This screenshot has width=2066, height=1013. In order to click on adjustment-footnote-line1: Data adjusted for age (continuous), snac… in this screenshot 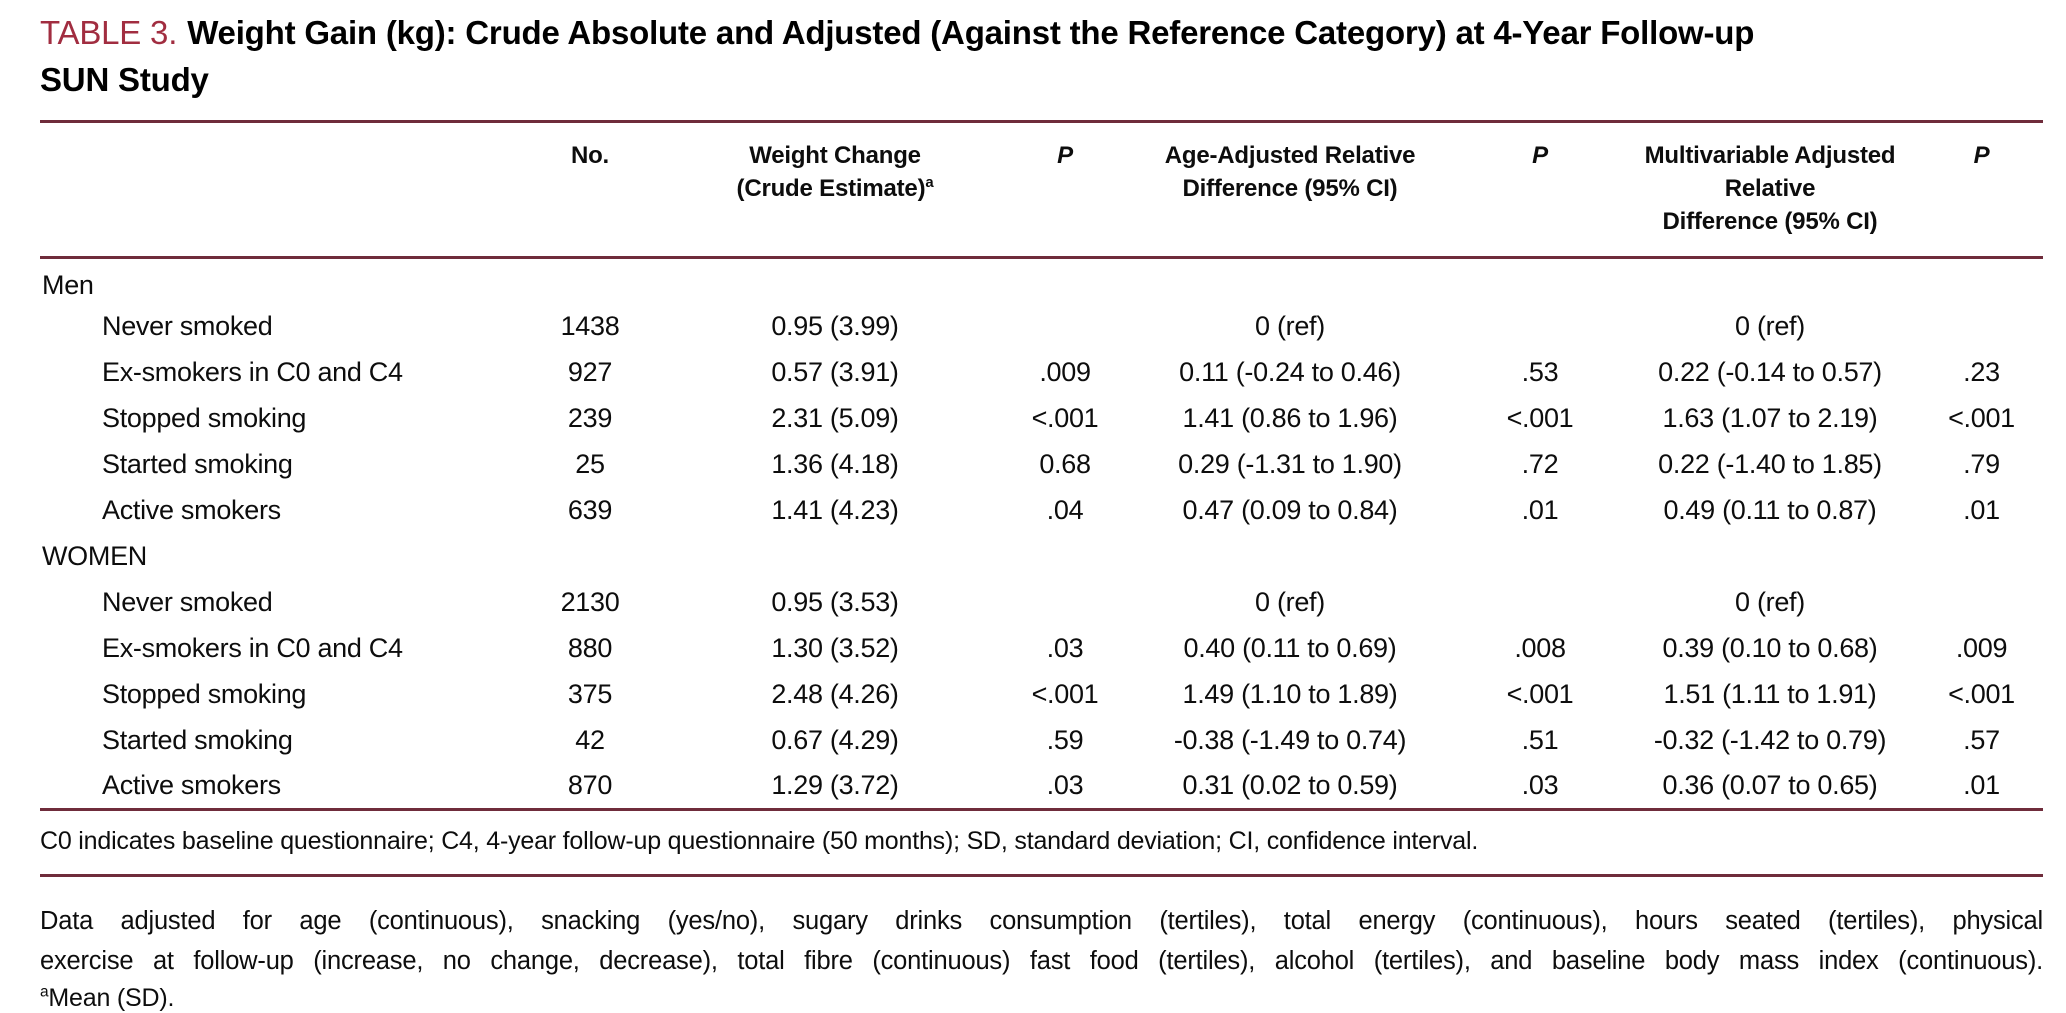, I will do `click(1041, 921)`.